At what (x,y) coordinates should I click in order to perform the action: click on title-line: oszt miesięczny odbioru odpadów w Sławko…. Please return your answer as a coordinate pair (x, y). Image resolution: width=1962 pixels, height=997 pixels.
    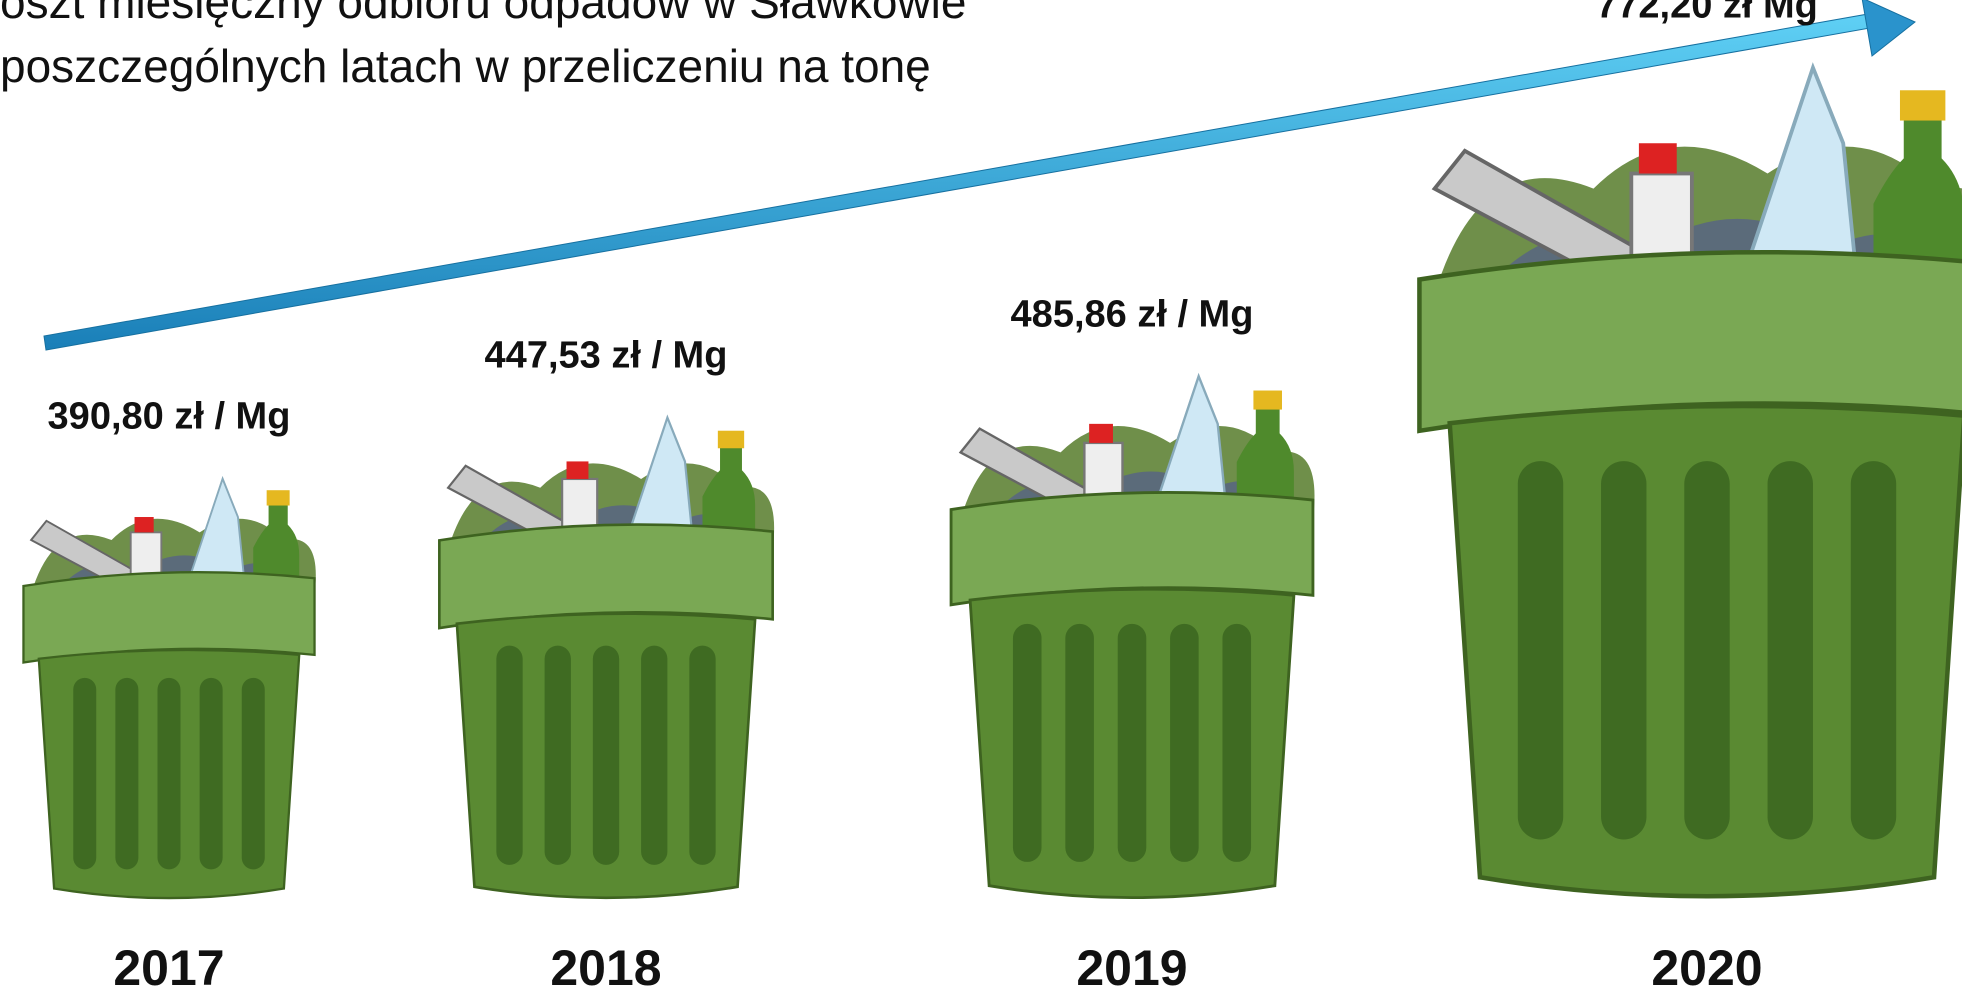
    Looking at the image, I should click on (483, 14).